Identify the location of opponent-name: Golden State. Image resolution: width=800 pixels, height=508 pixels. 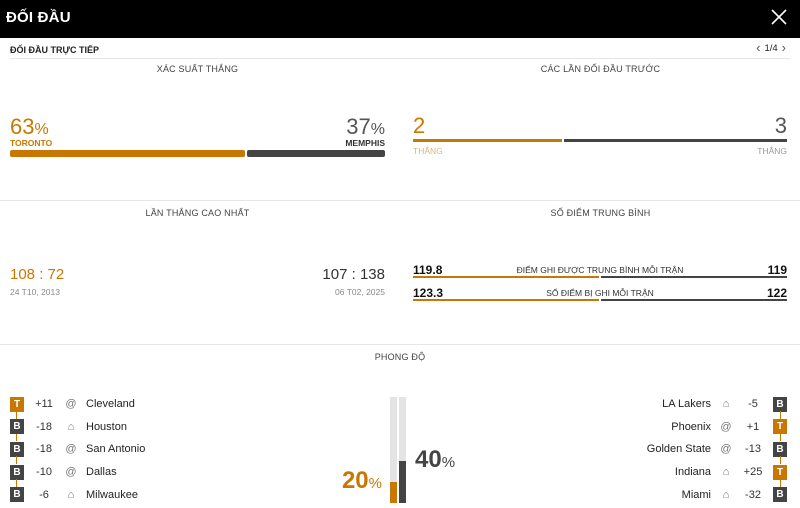
(678, 449).